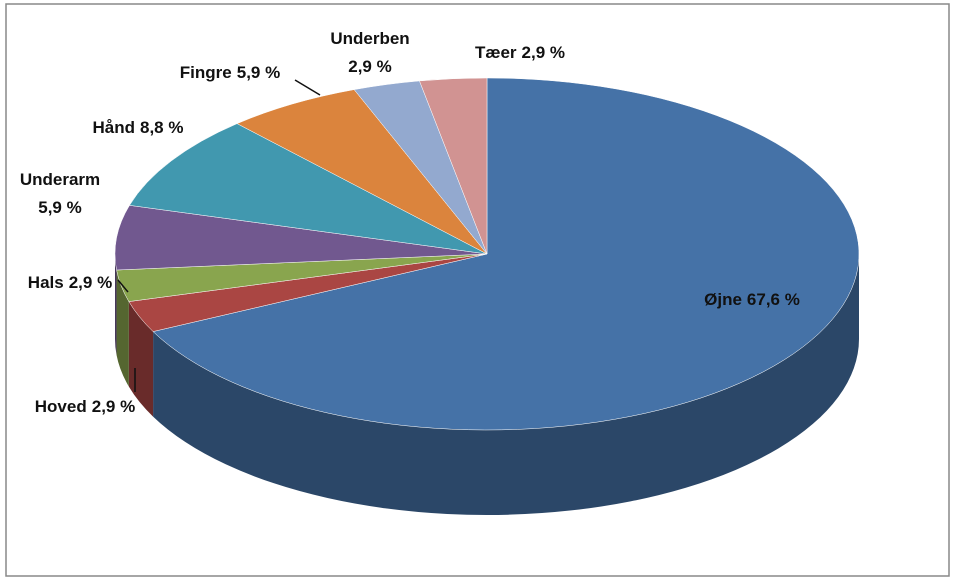  I want to click on data-label: Hoved 2,9 %, so click(85, 406).